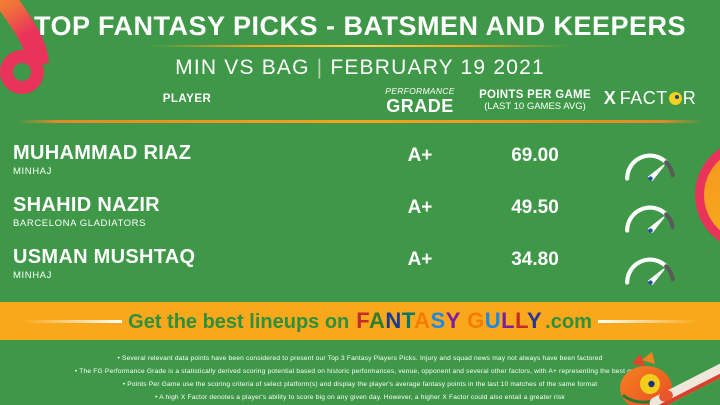  I want to click on xfactor-x: X, so click(609, 98).